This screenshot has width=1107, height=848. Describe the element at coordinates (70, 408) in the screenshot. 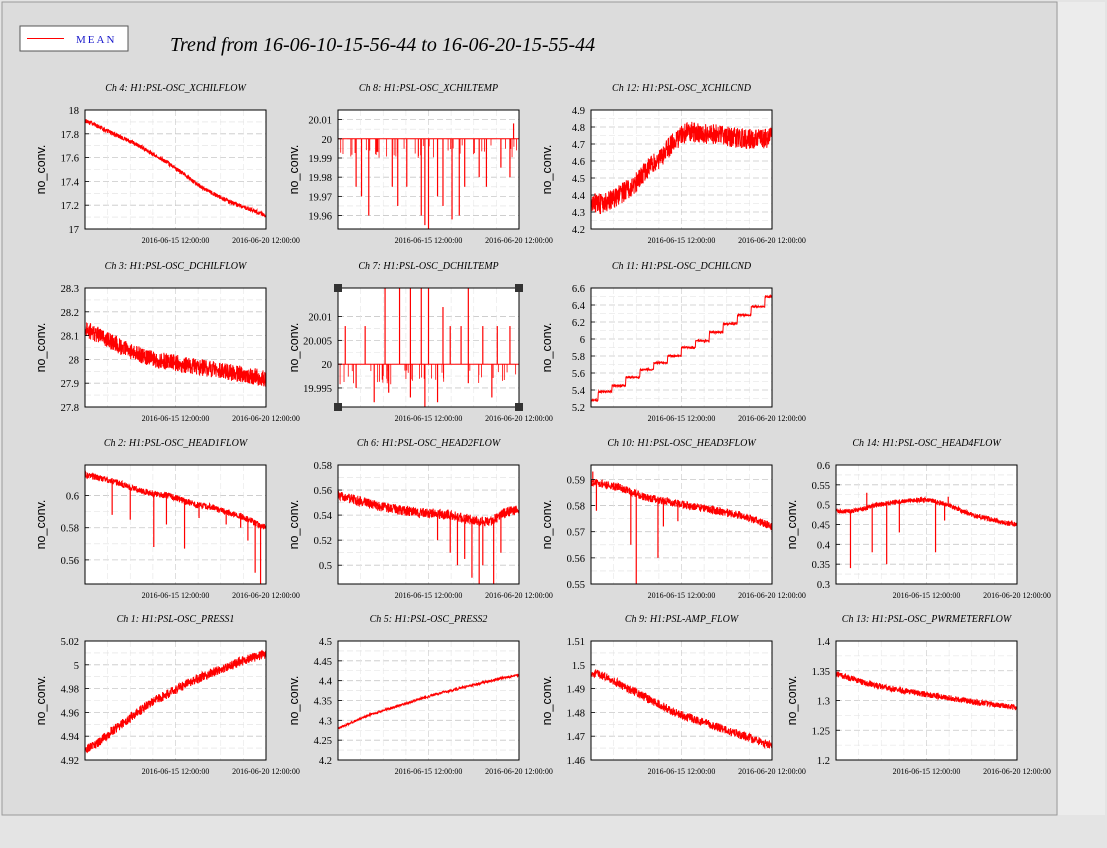

I see `y-tick-label: 27.8` at that location.